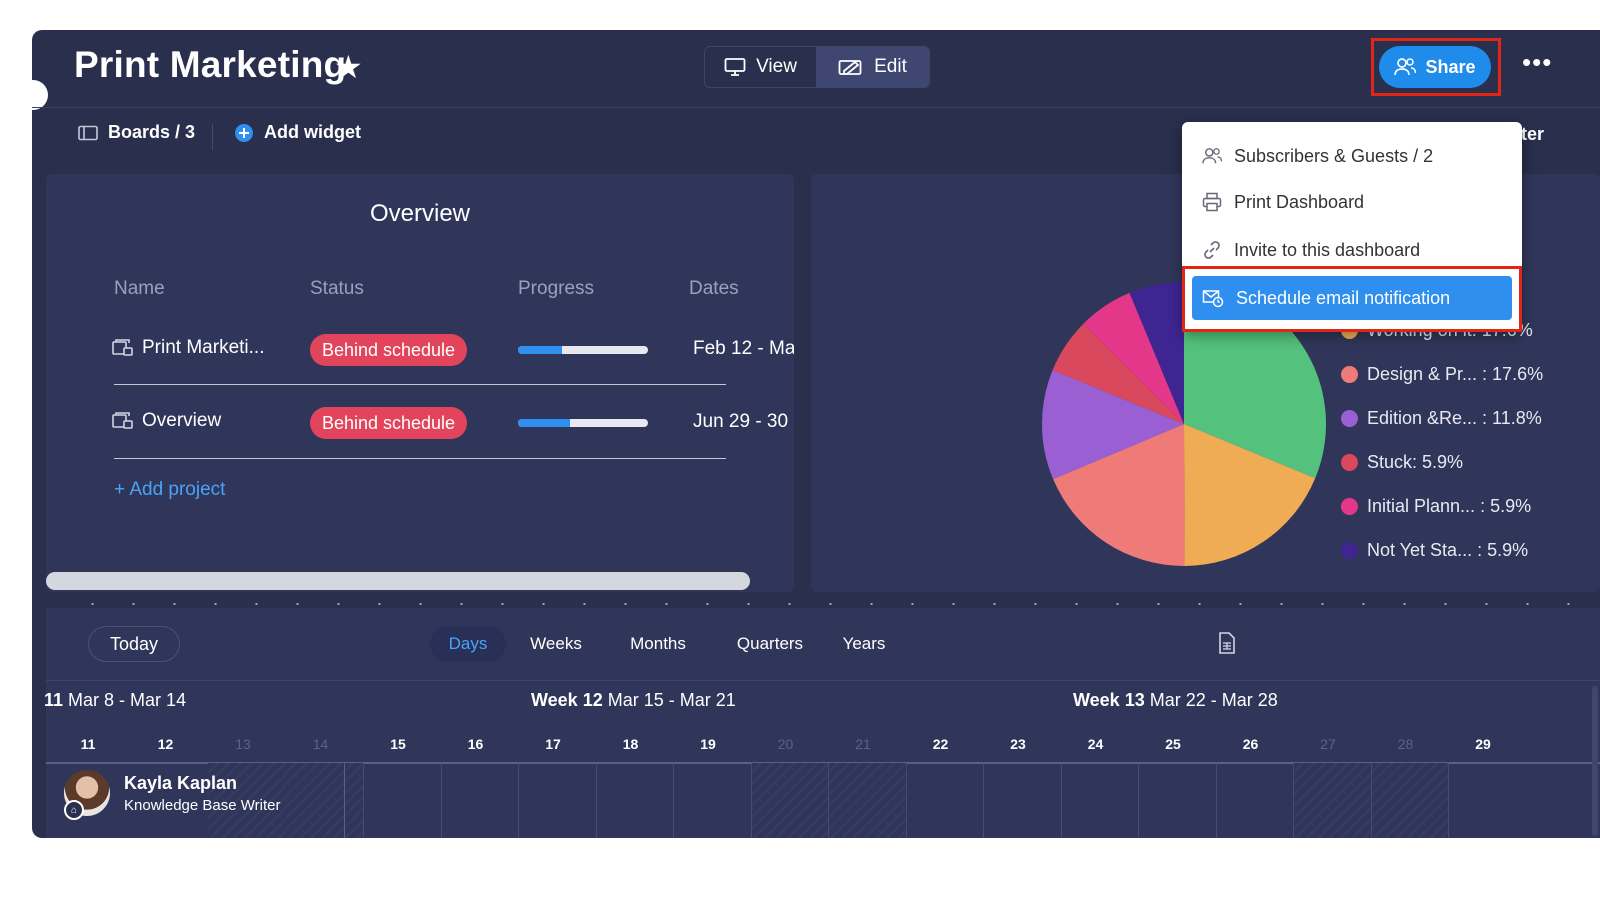 The image size is (1600, 900). What do you see at coordinates (297, 132) in the screenshot?
I see `add-widget-button: Add widget` at bounding box center [297, 132].